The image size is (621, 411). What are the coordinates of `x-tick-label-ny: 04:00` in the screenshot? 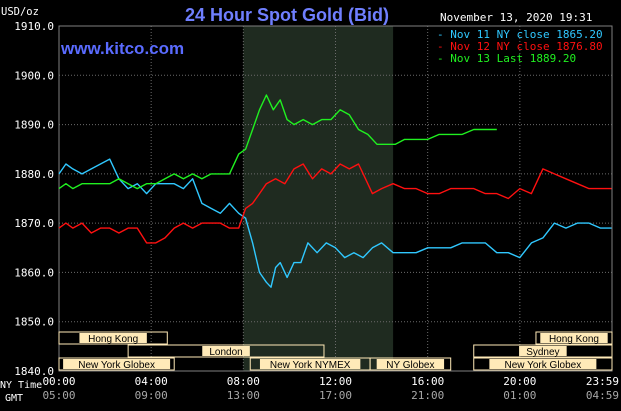 It's located at (151, 381).